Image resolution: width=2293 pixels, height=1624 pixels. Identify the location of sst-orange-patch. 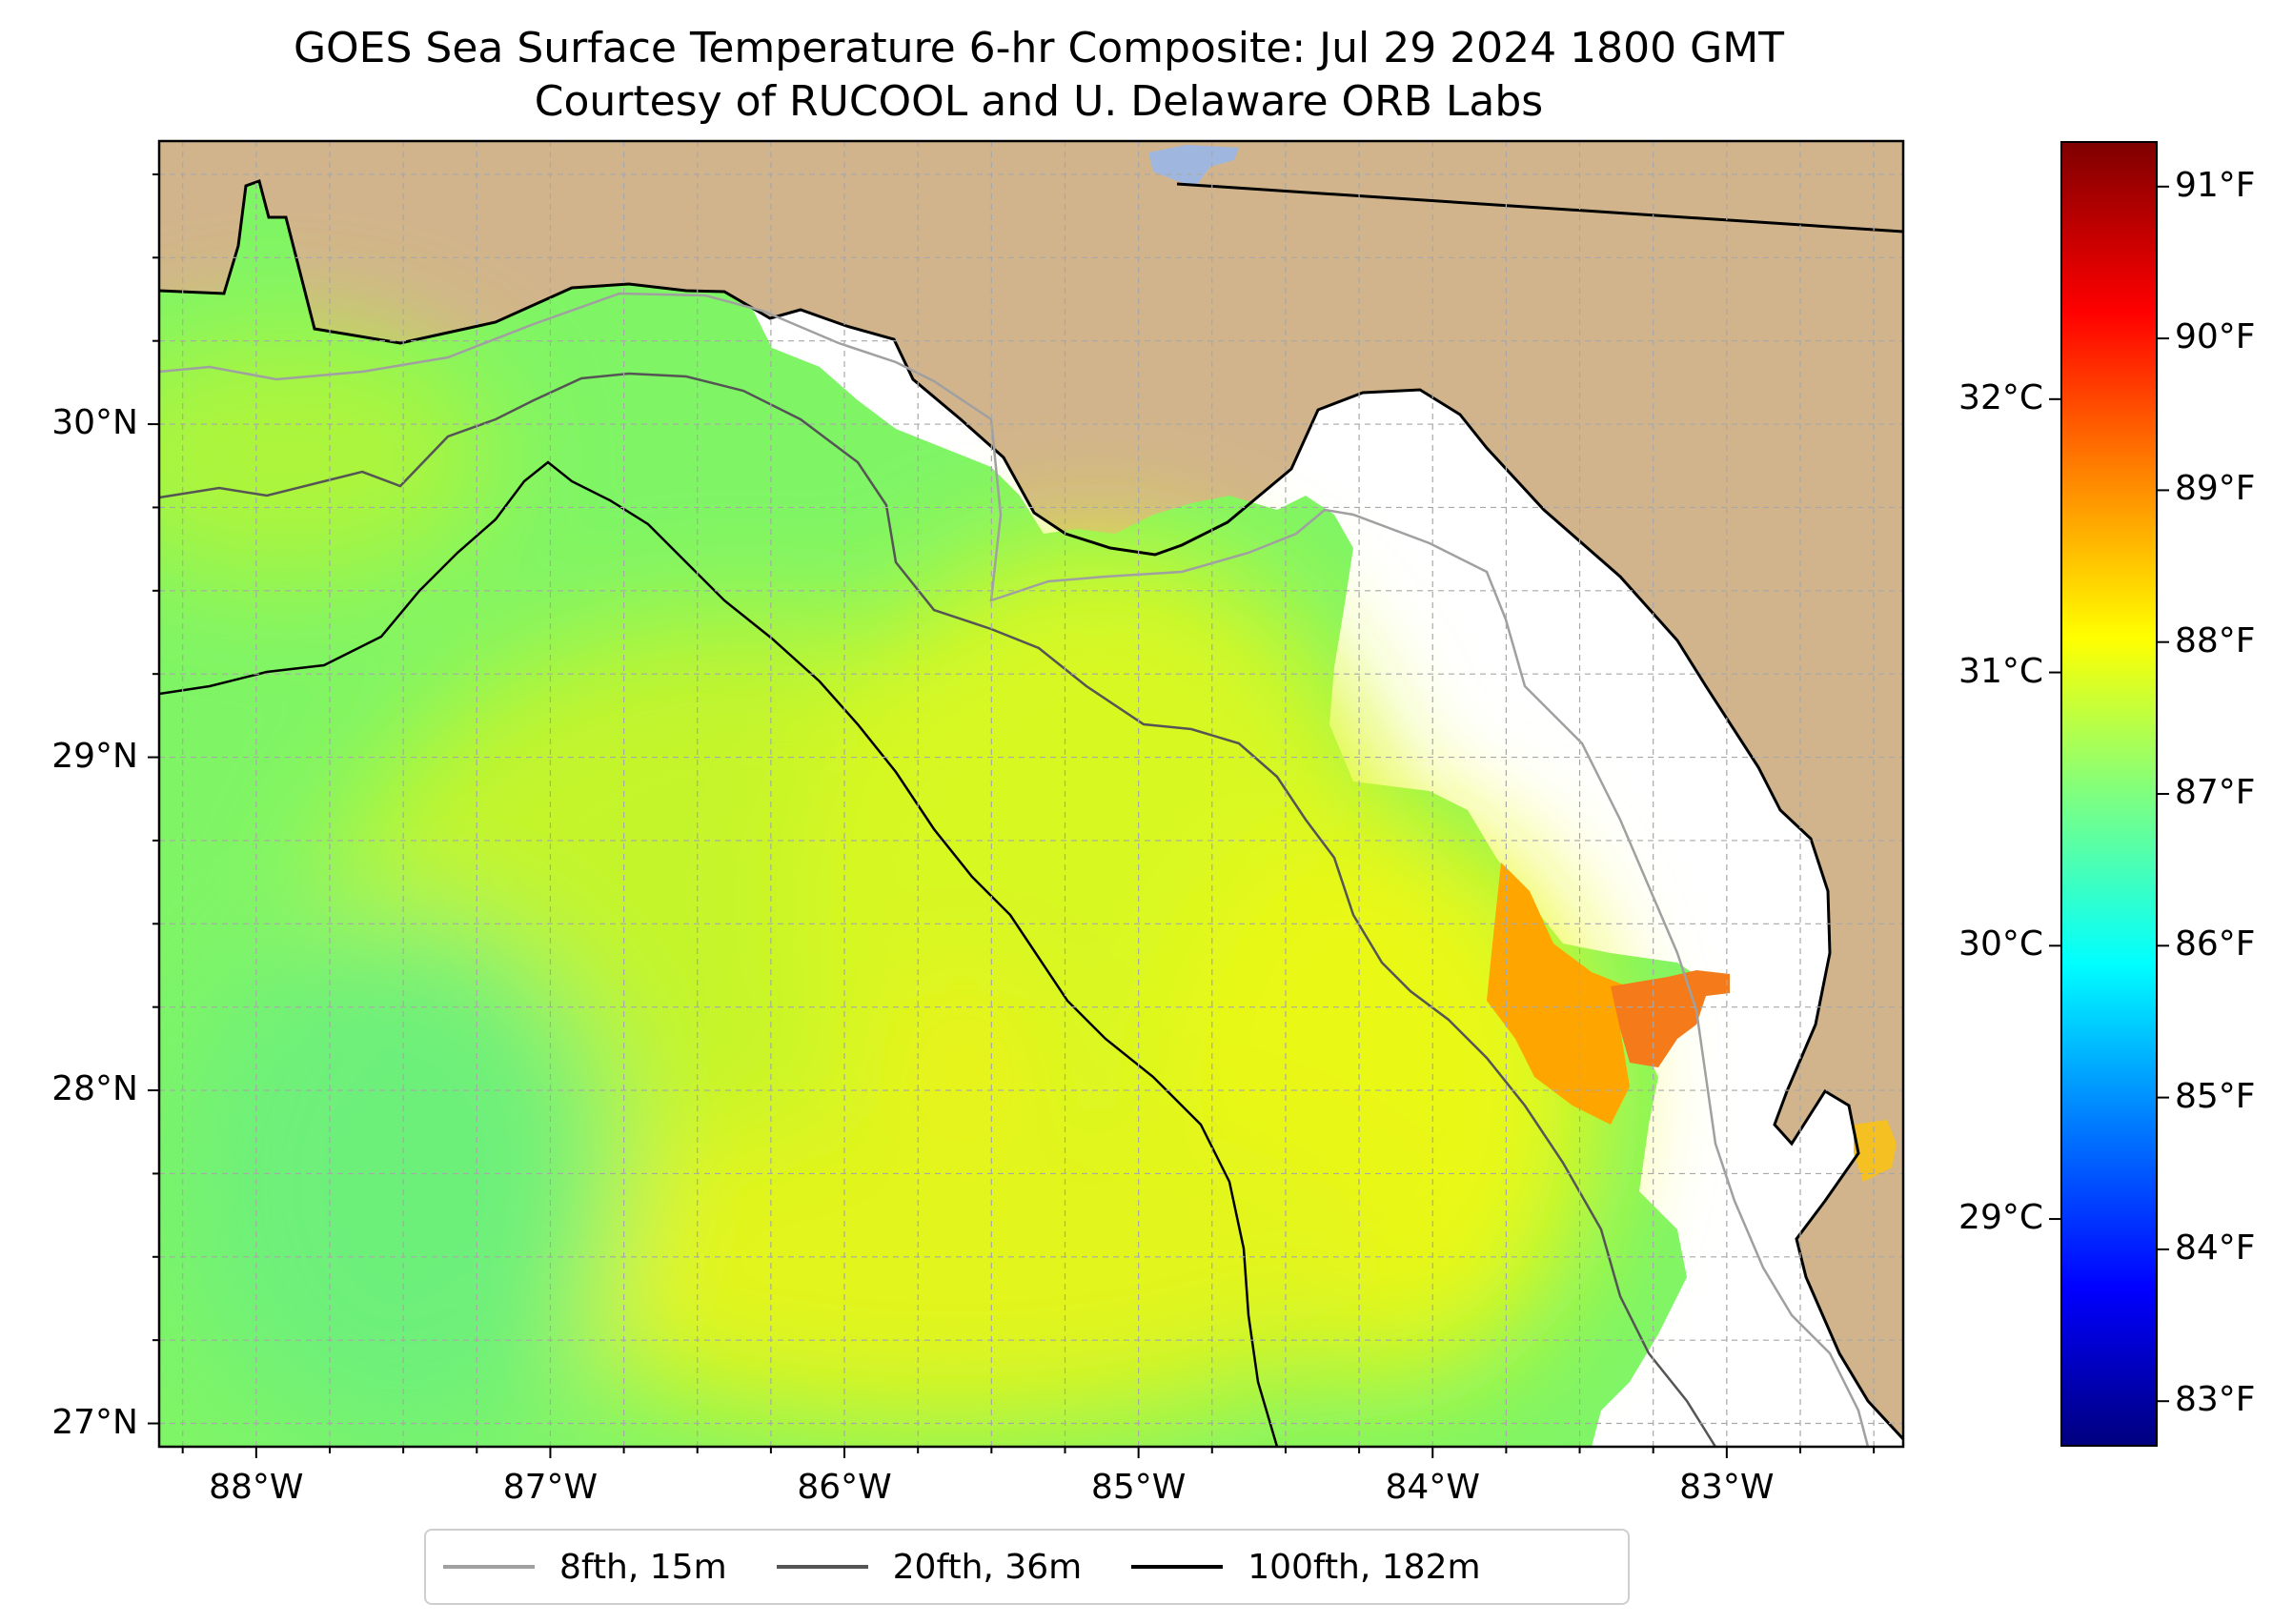
(1671, 1018).